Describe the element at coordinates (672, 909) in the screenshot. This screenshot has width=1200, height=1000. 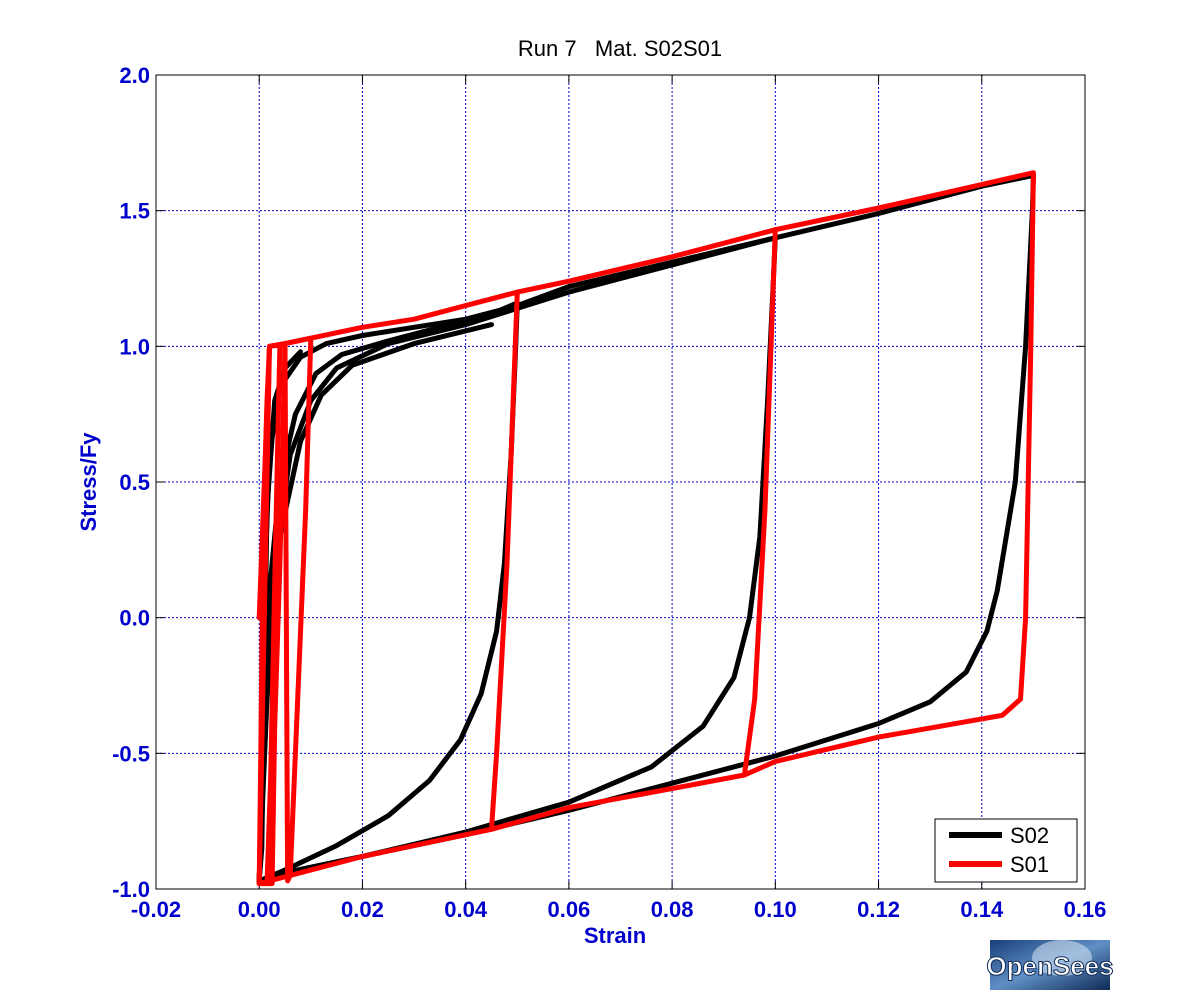
I see `x-tick-label: 0.08` at that location.